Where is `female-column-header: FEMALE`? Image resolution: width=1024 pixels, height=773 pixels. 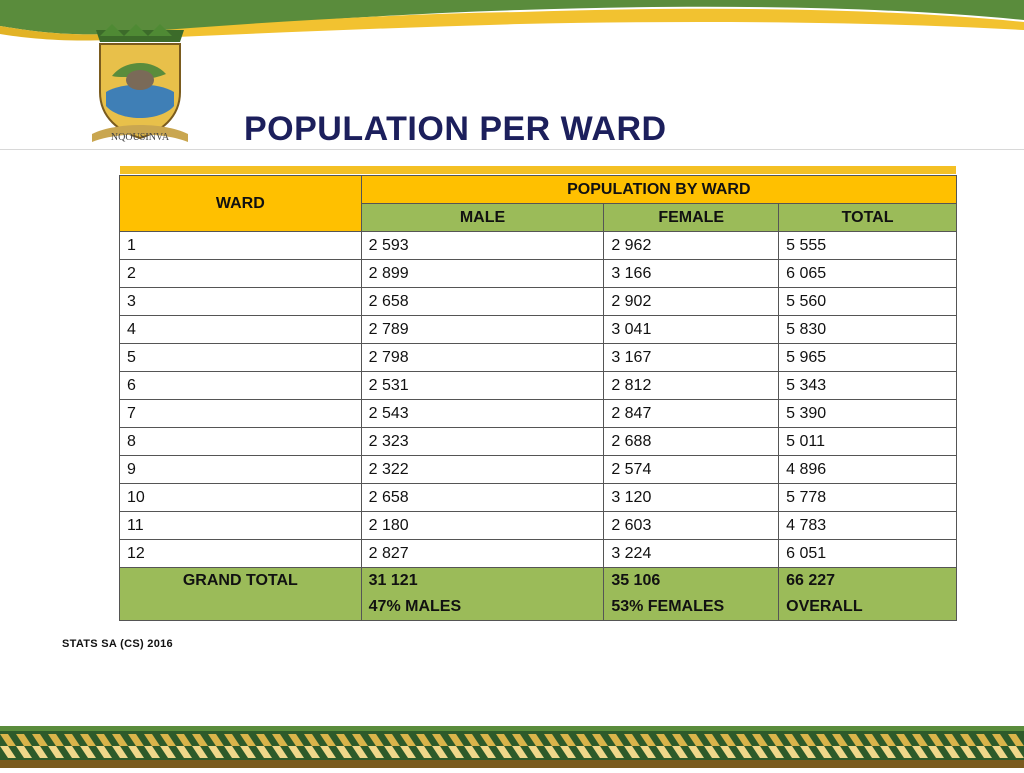 female-column-header: FEMALE is located at coordinates (691, 217).